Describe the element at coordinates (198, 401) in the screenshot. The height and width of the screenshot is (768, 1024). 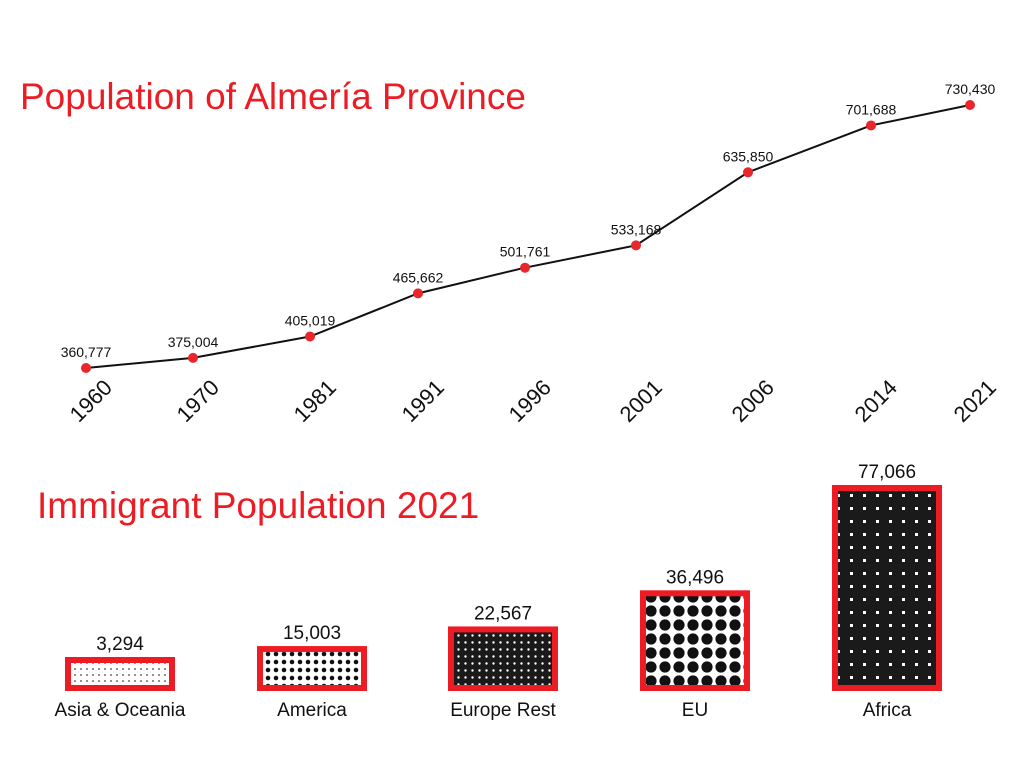
I see `x-tick-label-1970: 1970` at that location.